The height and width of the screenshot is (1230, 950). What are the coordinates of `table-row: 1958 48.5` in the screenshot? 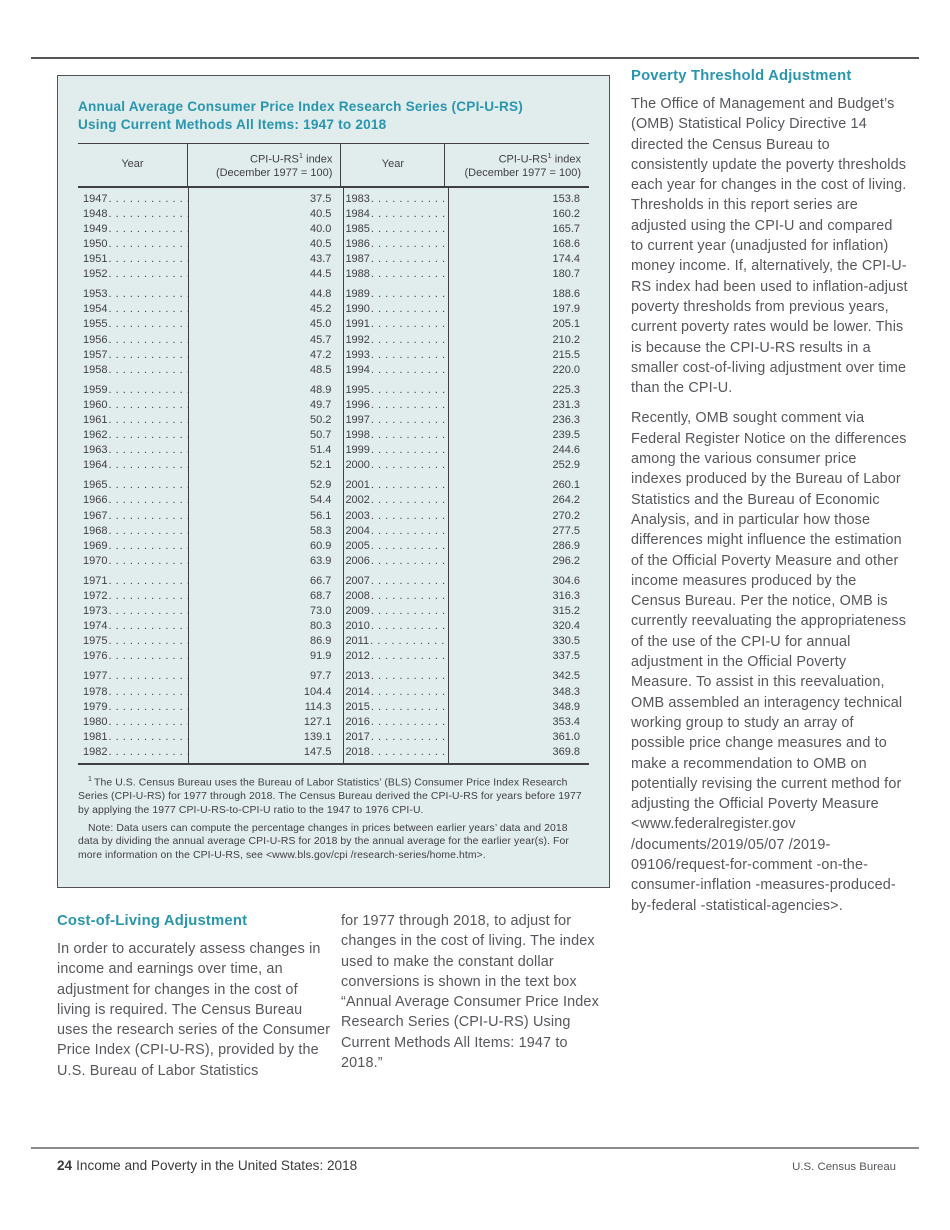 It's located at (209, 370).